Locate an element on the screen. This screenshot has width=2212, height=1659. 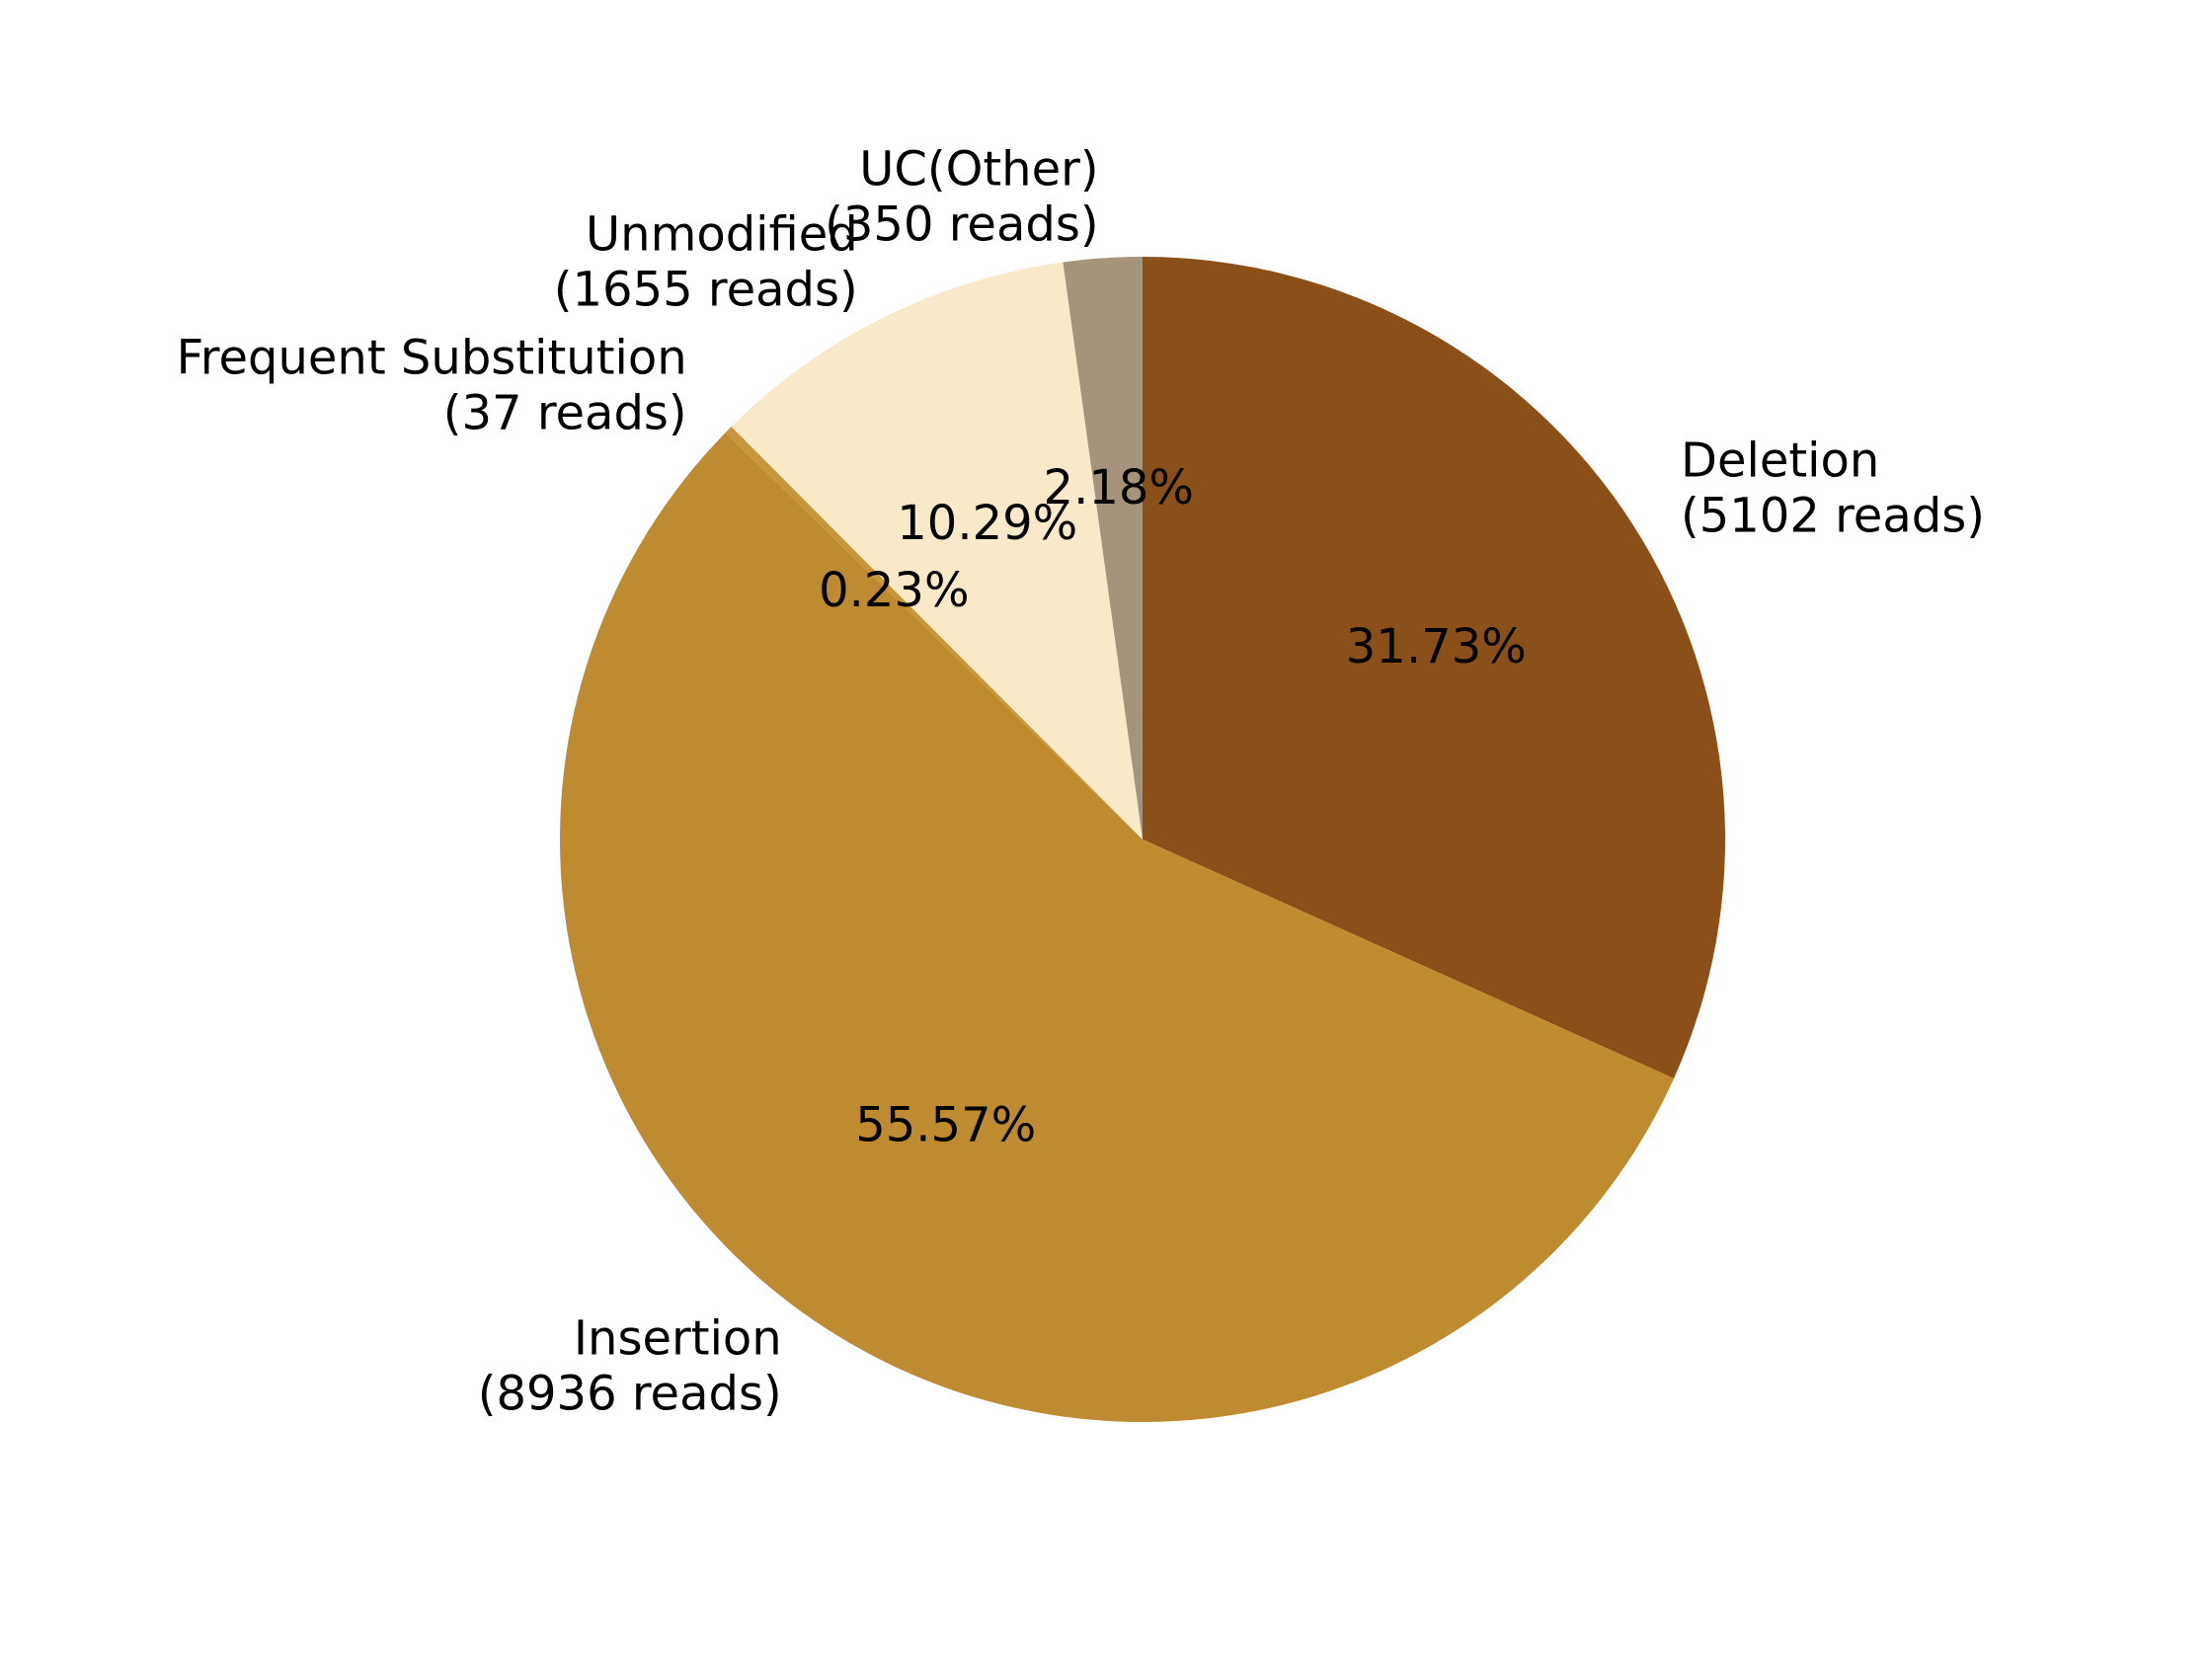
reads-label-uc-other: (350 reads) is located at coordinates (962, 226).